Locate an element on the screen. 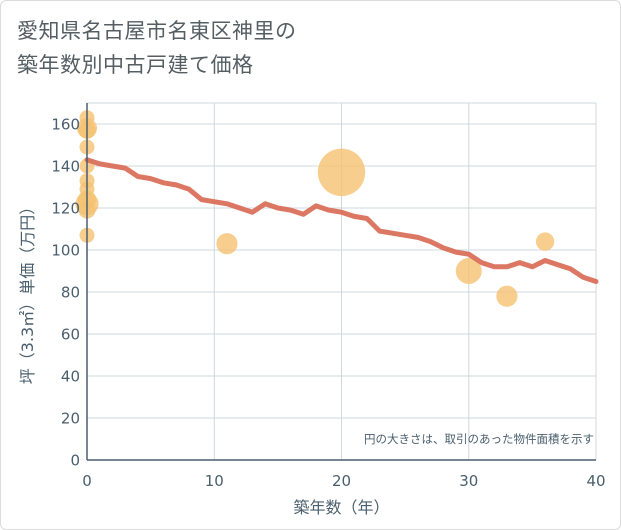  chart-title-line-1: 愛知県名古屋市名東区神里の is located at coordinates (157, 31).